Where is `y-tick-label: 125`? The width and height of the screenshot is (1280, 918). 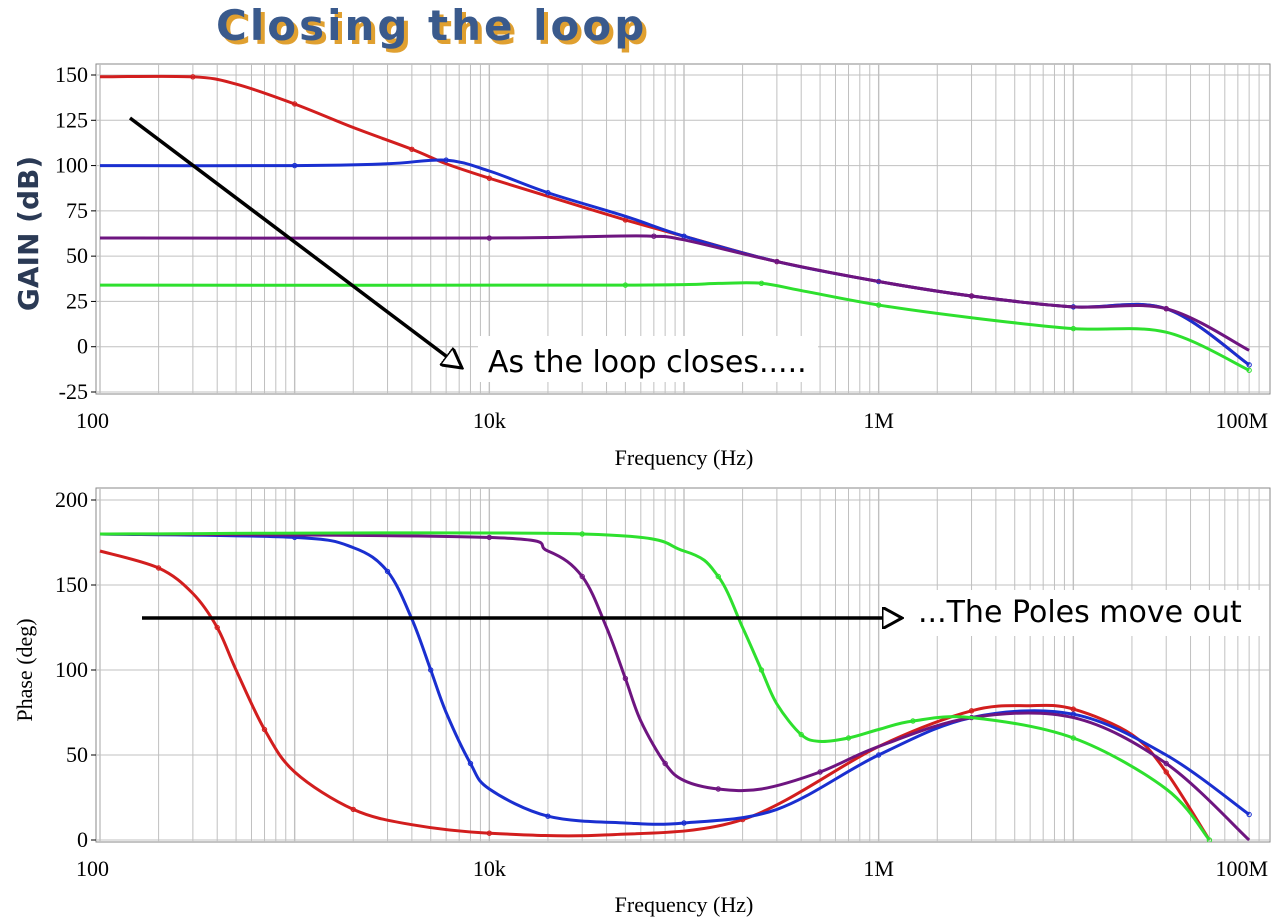
y-tick-label: 125 is located at coordinates (71, 119).